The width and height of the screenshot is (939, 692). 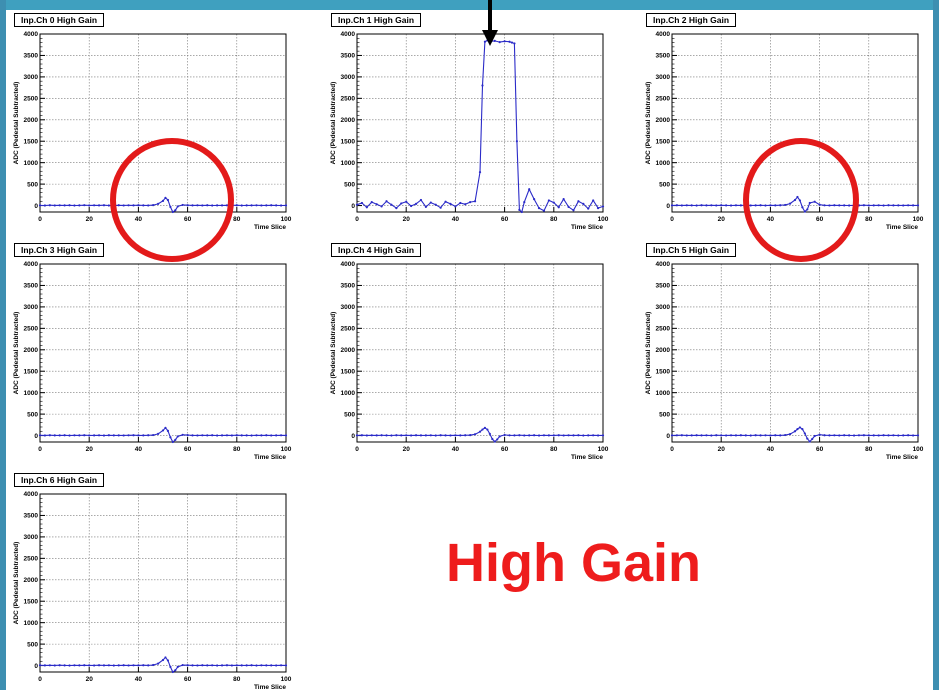 I want to click on plot-frame, so click(x=163, y=353).